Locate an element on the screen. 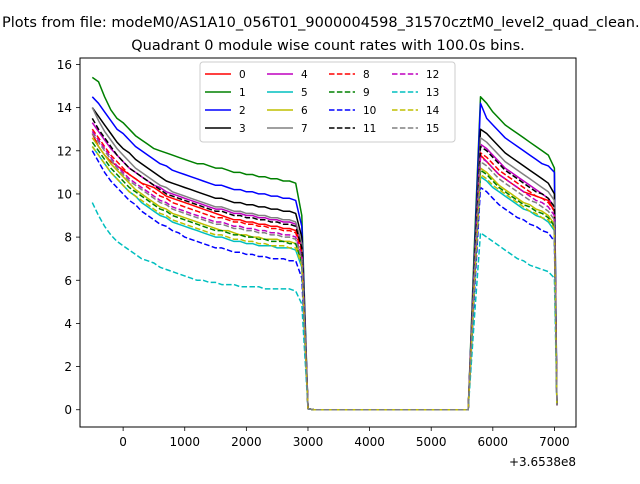  legend-label-7: 7 is located at coordinates (304, 129).